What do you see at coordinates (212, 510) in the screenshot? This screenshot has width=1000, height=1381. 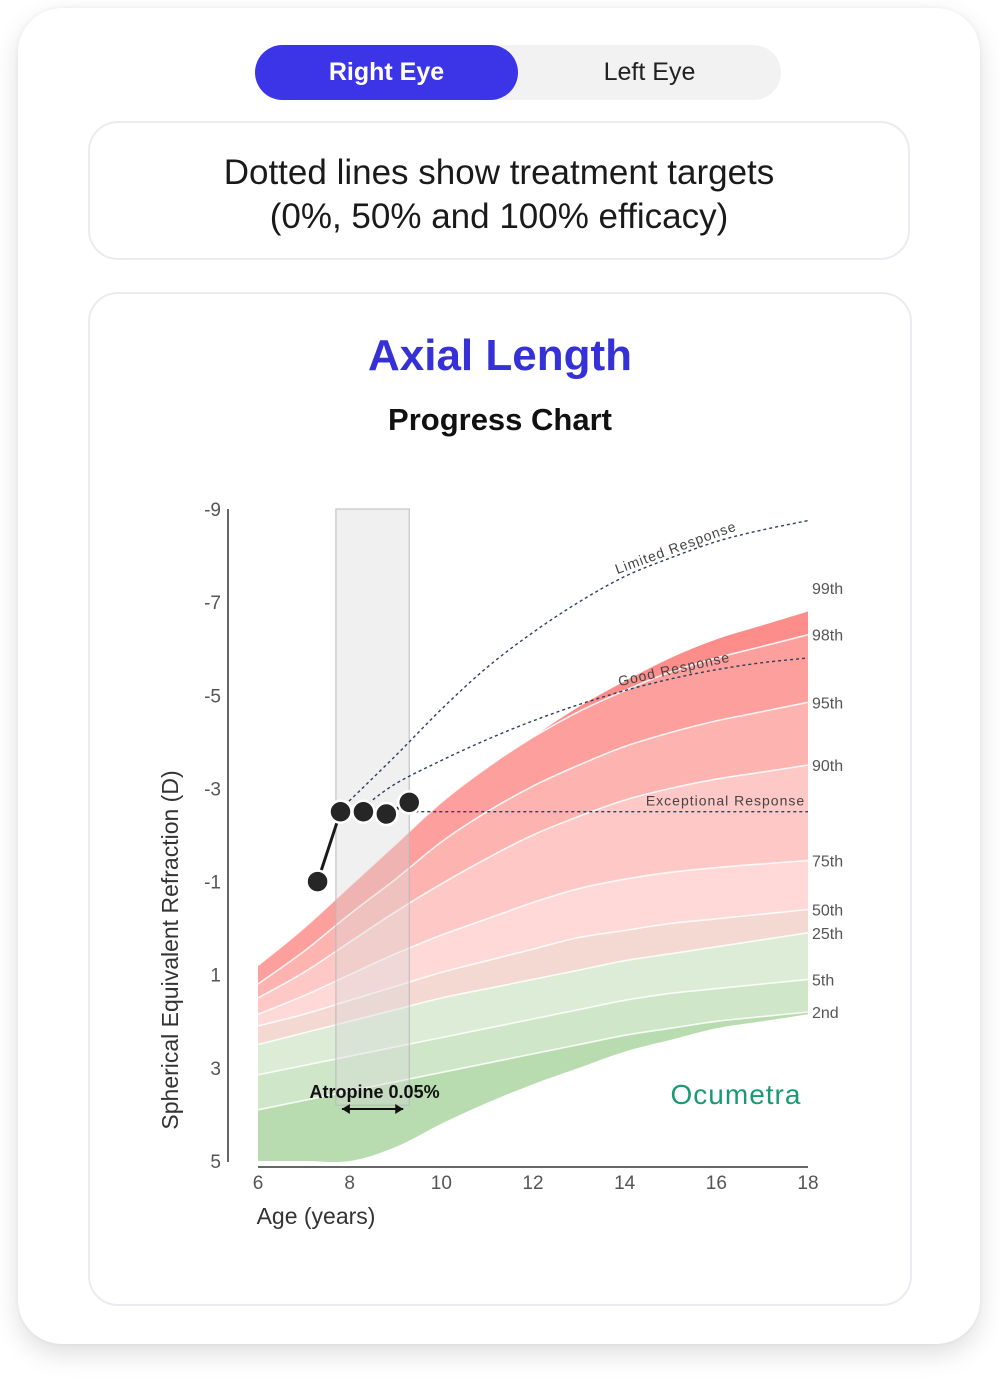 I see `y-tick-label: -9` at bounding box center [212, 510].